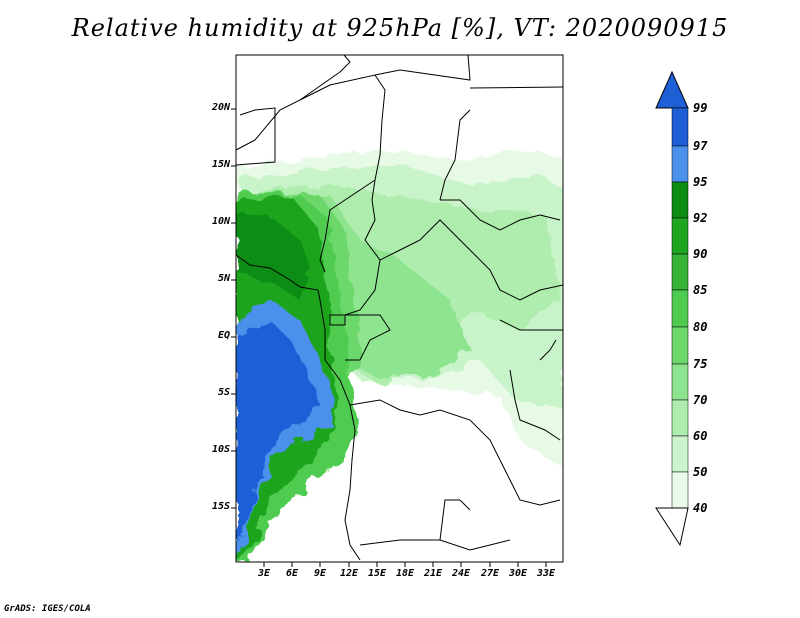  Describe the element at coordinates (700, 108) in the screenshot. I see `colorbar-label: 99` at that location.